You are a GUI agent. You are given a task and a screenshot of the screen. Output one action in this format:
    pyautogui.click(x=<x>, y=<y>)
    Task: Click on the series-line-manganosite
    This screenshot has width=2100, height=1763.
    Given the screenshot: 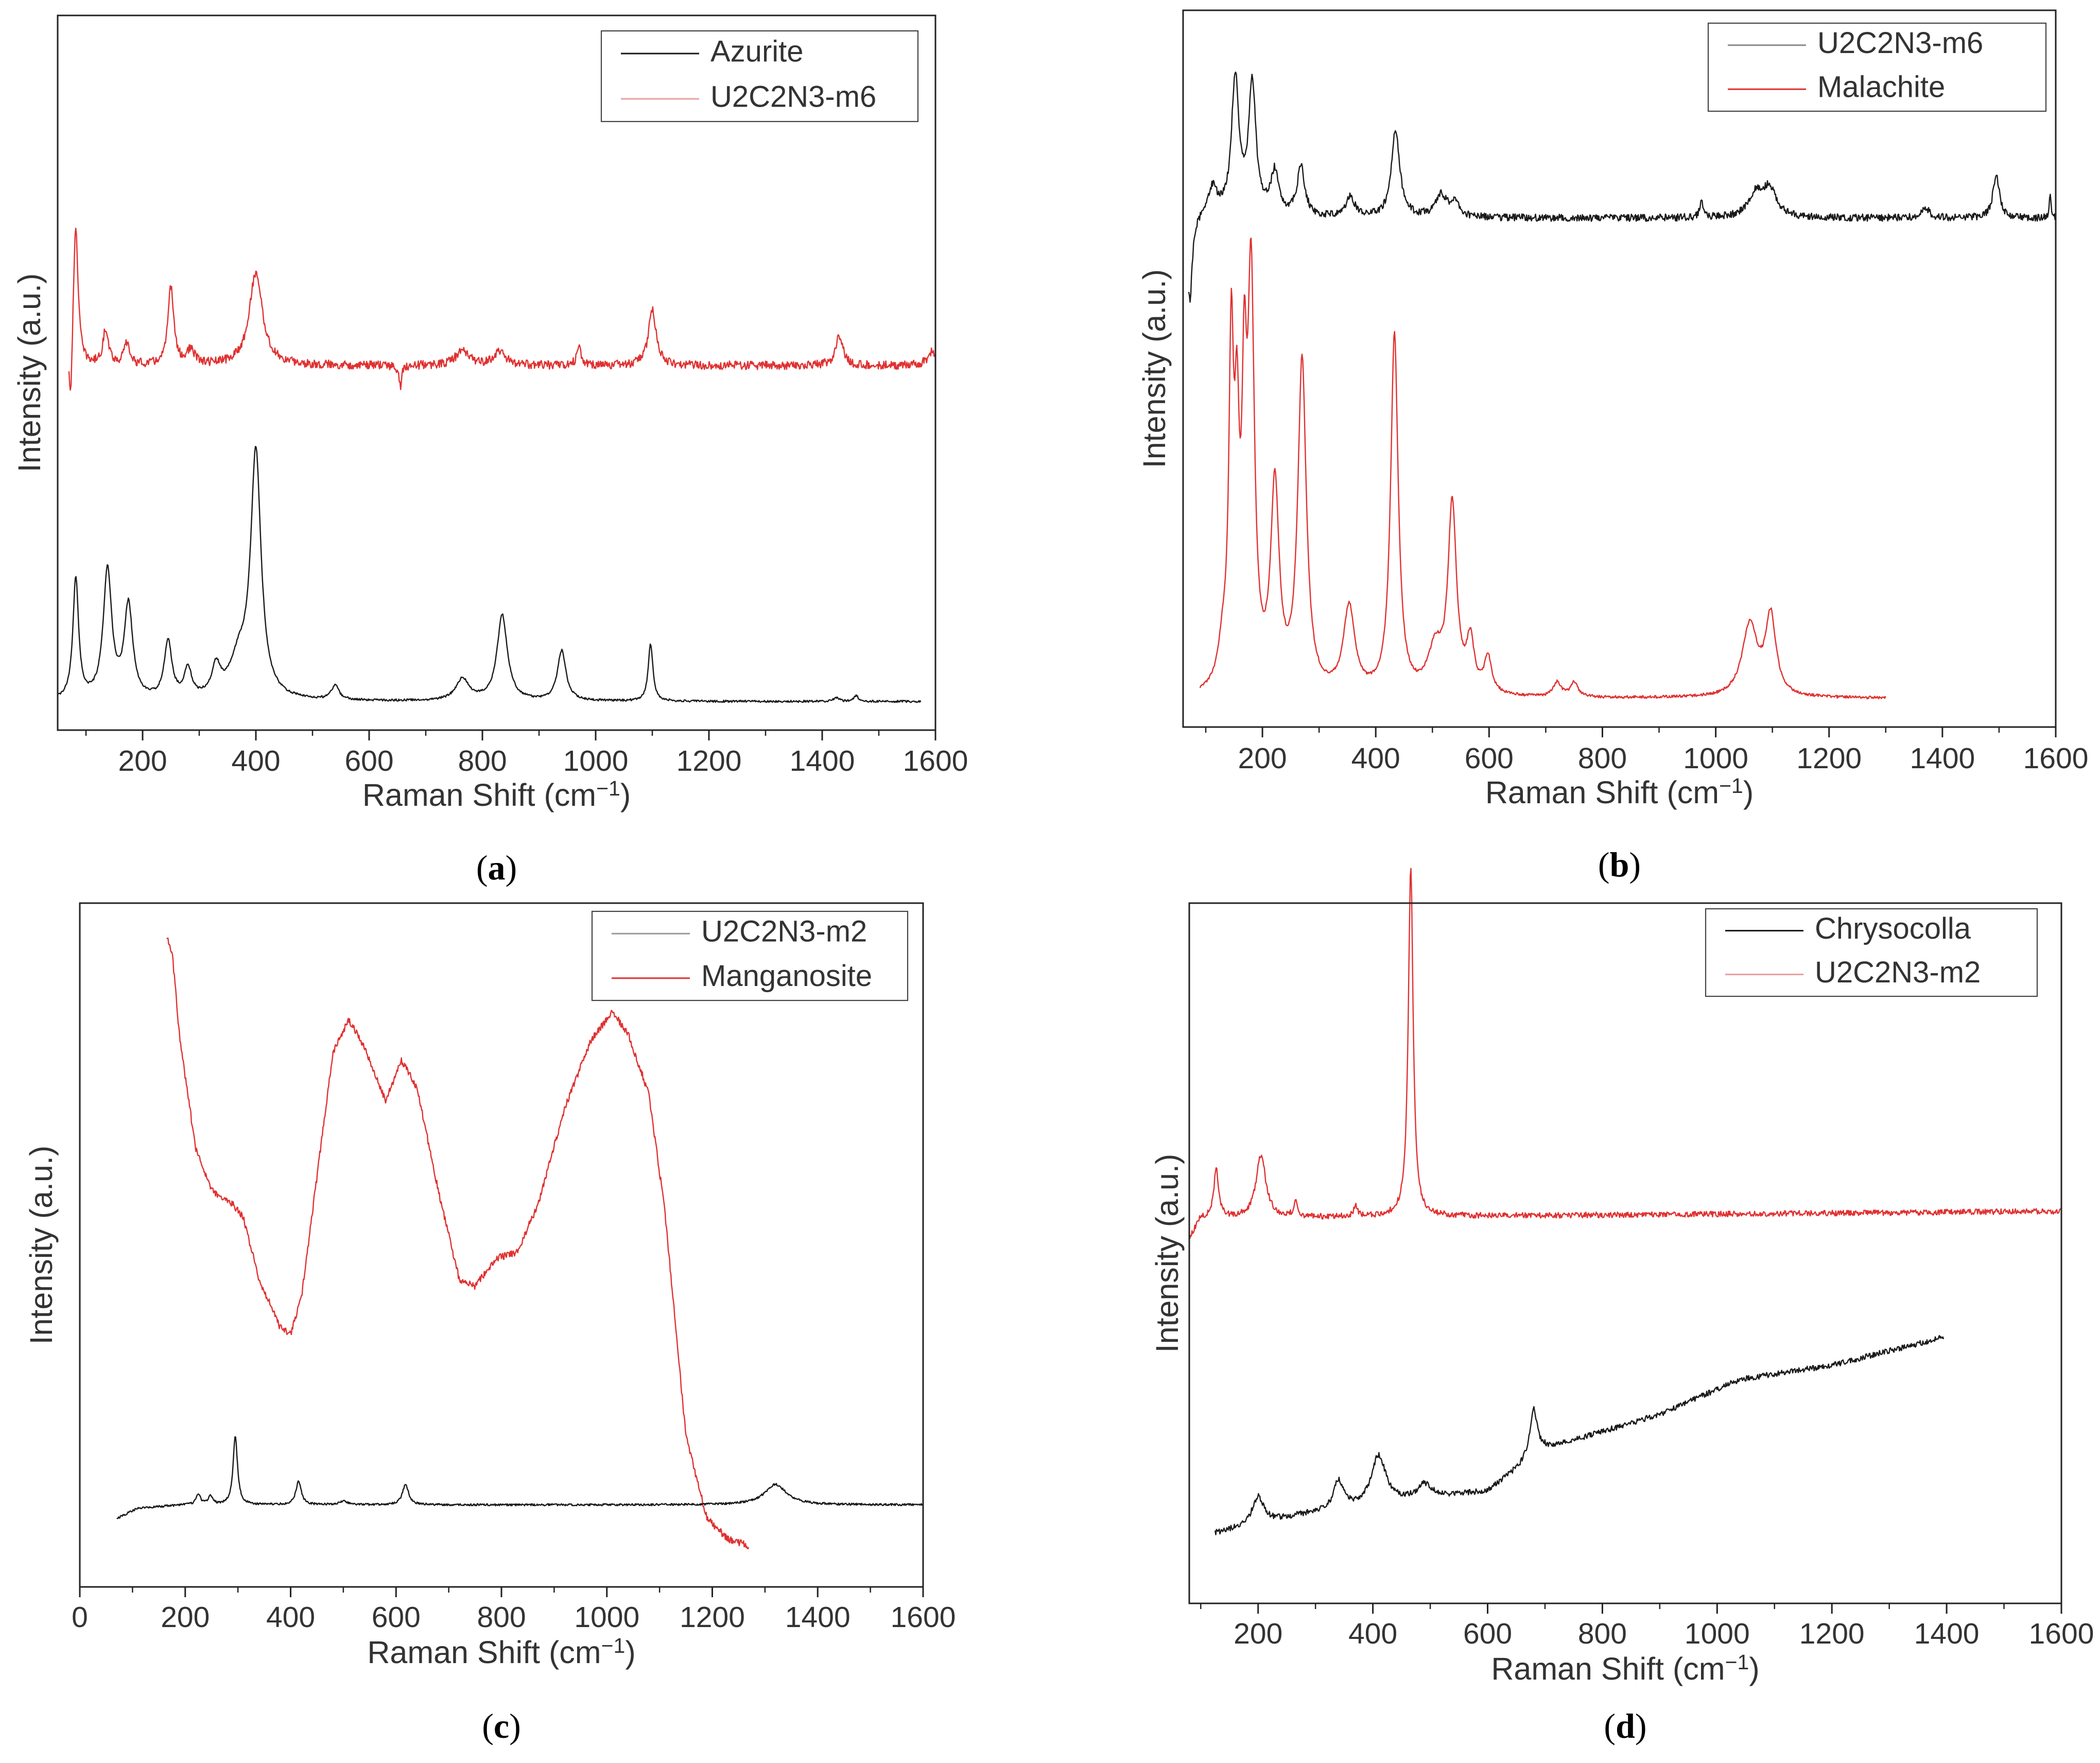 What is the action you would take?
    pyautogui.click(x=458, y=1243)
    